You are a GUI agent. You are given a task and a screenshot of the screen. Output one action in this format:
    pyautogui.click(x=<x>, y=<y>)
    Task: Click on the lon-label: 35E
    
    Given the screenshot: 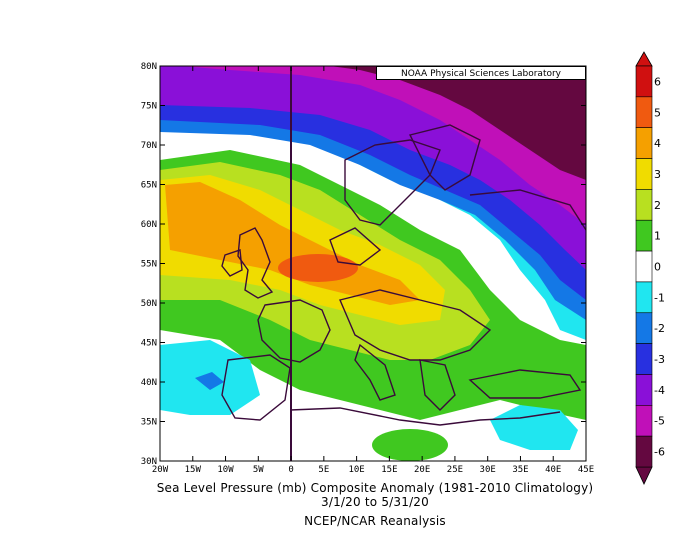 What is the action you would take?
    pyautogui.click(x=520, y=470)
    